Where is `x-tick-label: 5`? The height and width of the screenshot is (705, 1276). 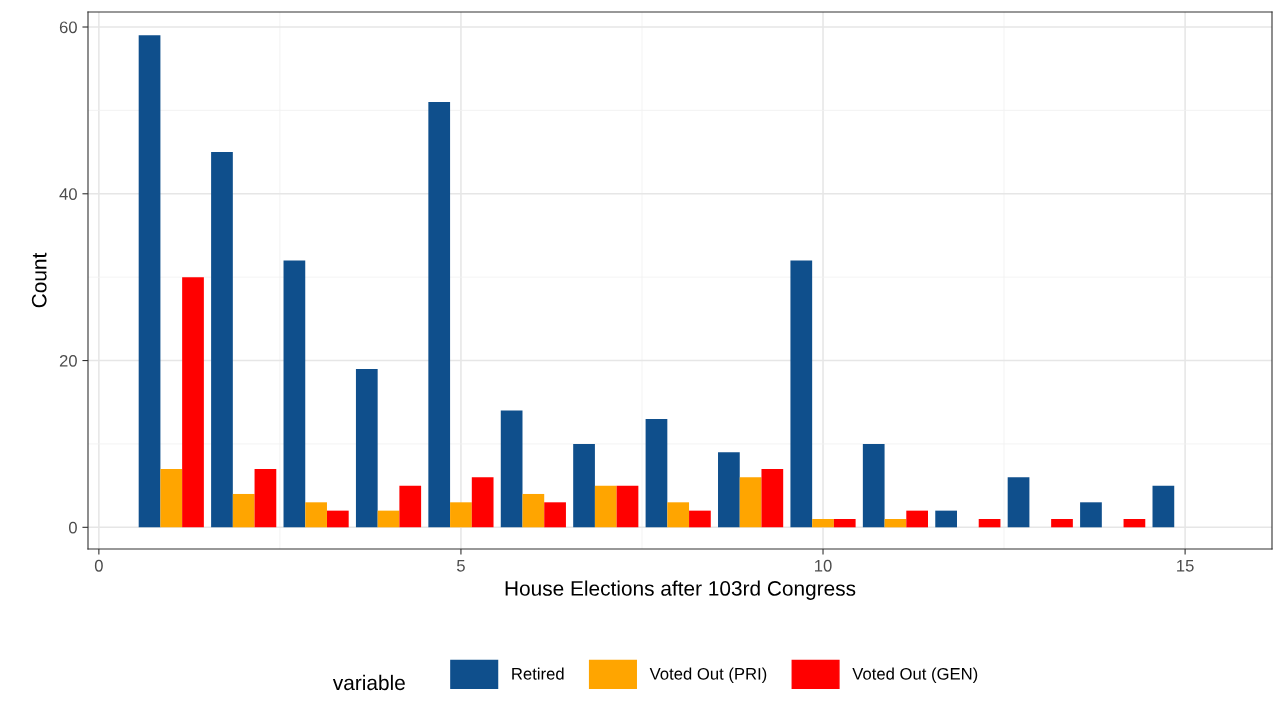 x-tick-label: 5 is located at coordinates (460, 566).